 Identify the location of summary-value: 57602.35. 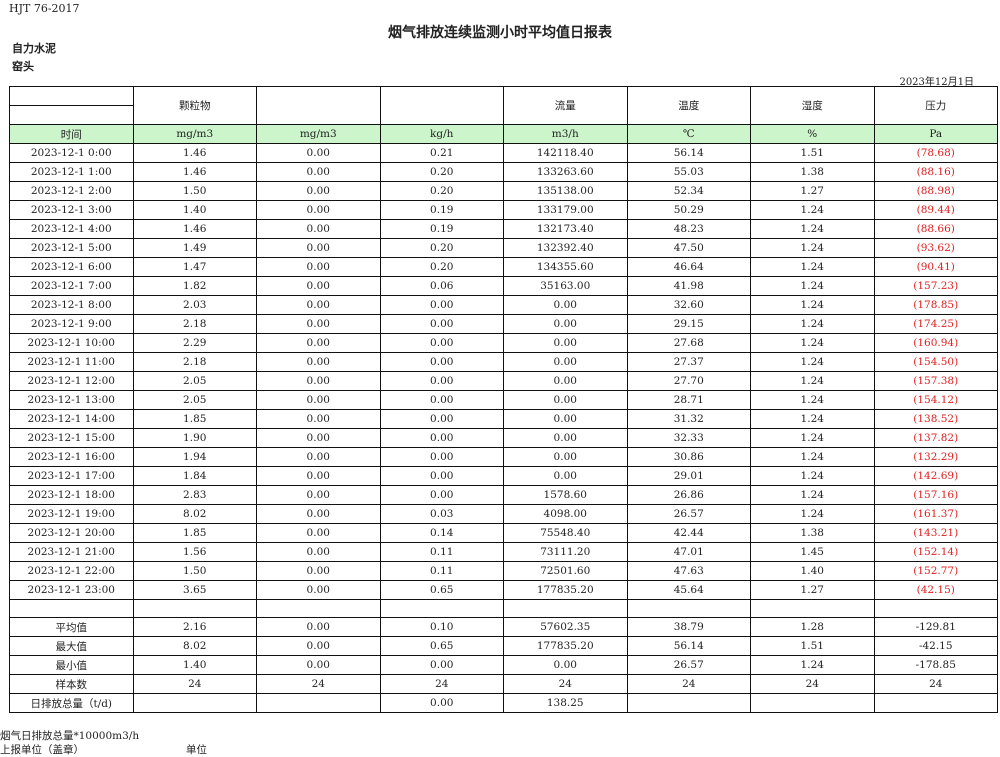
(565, 627).